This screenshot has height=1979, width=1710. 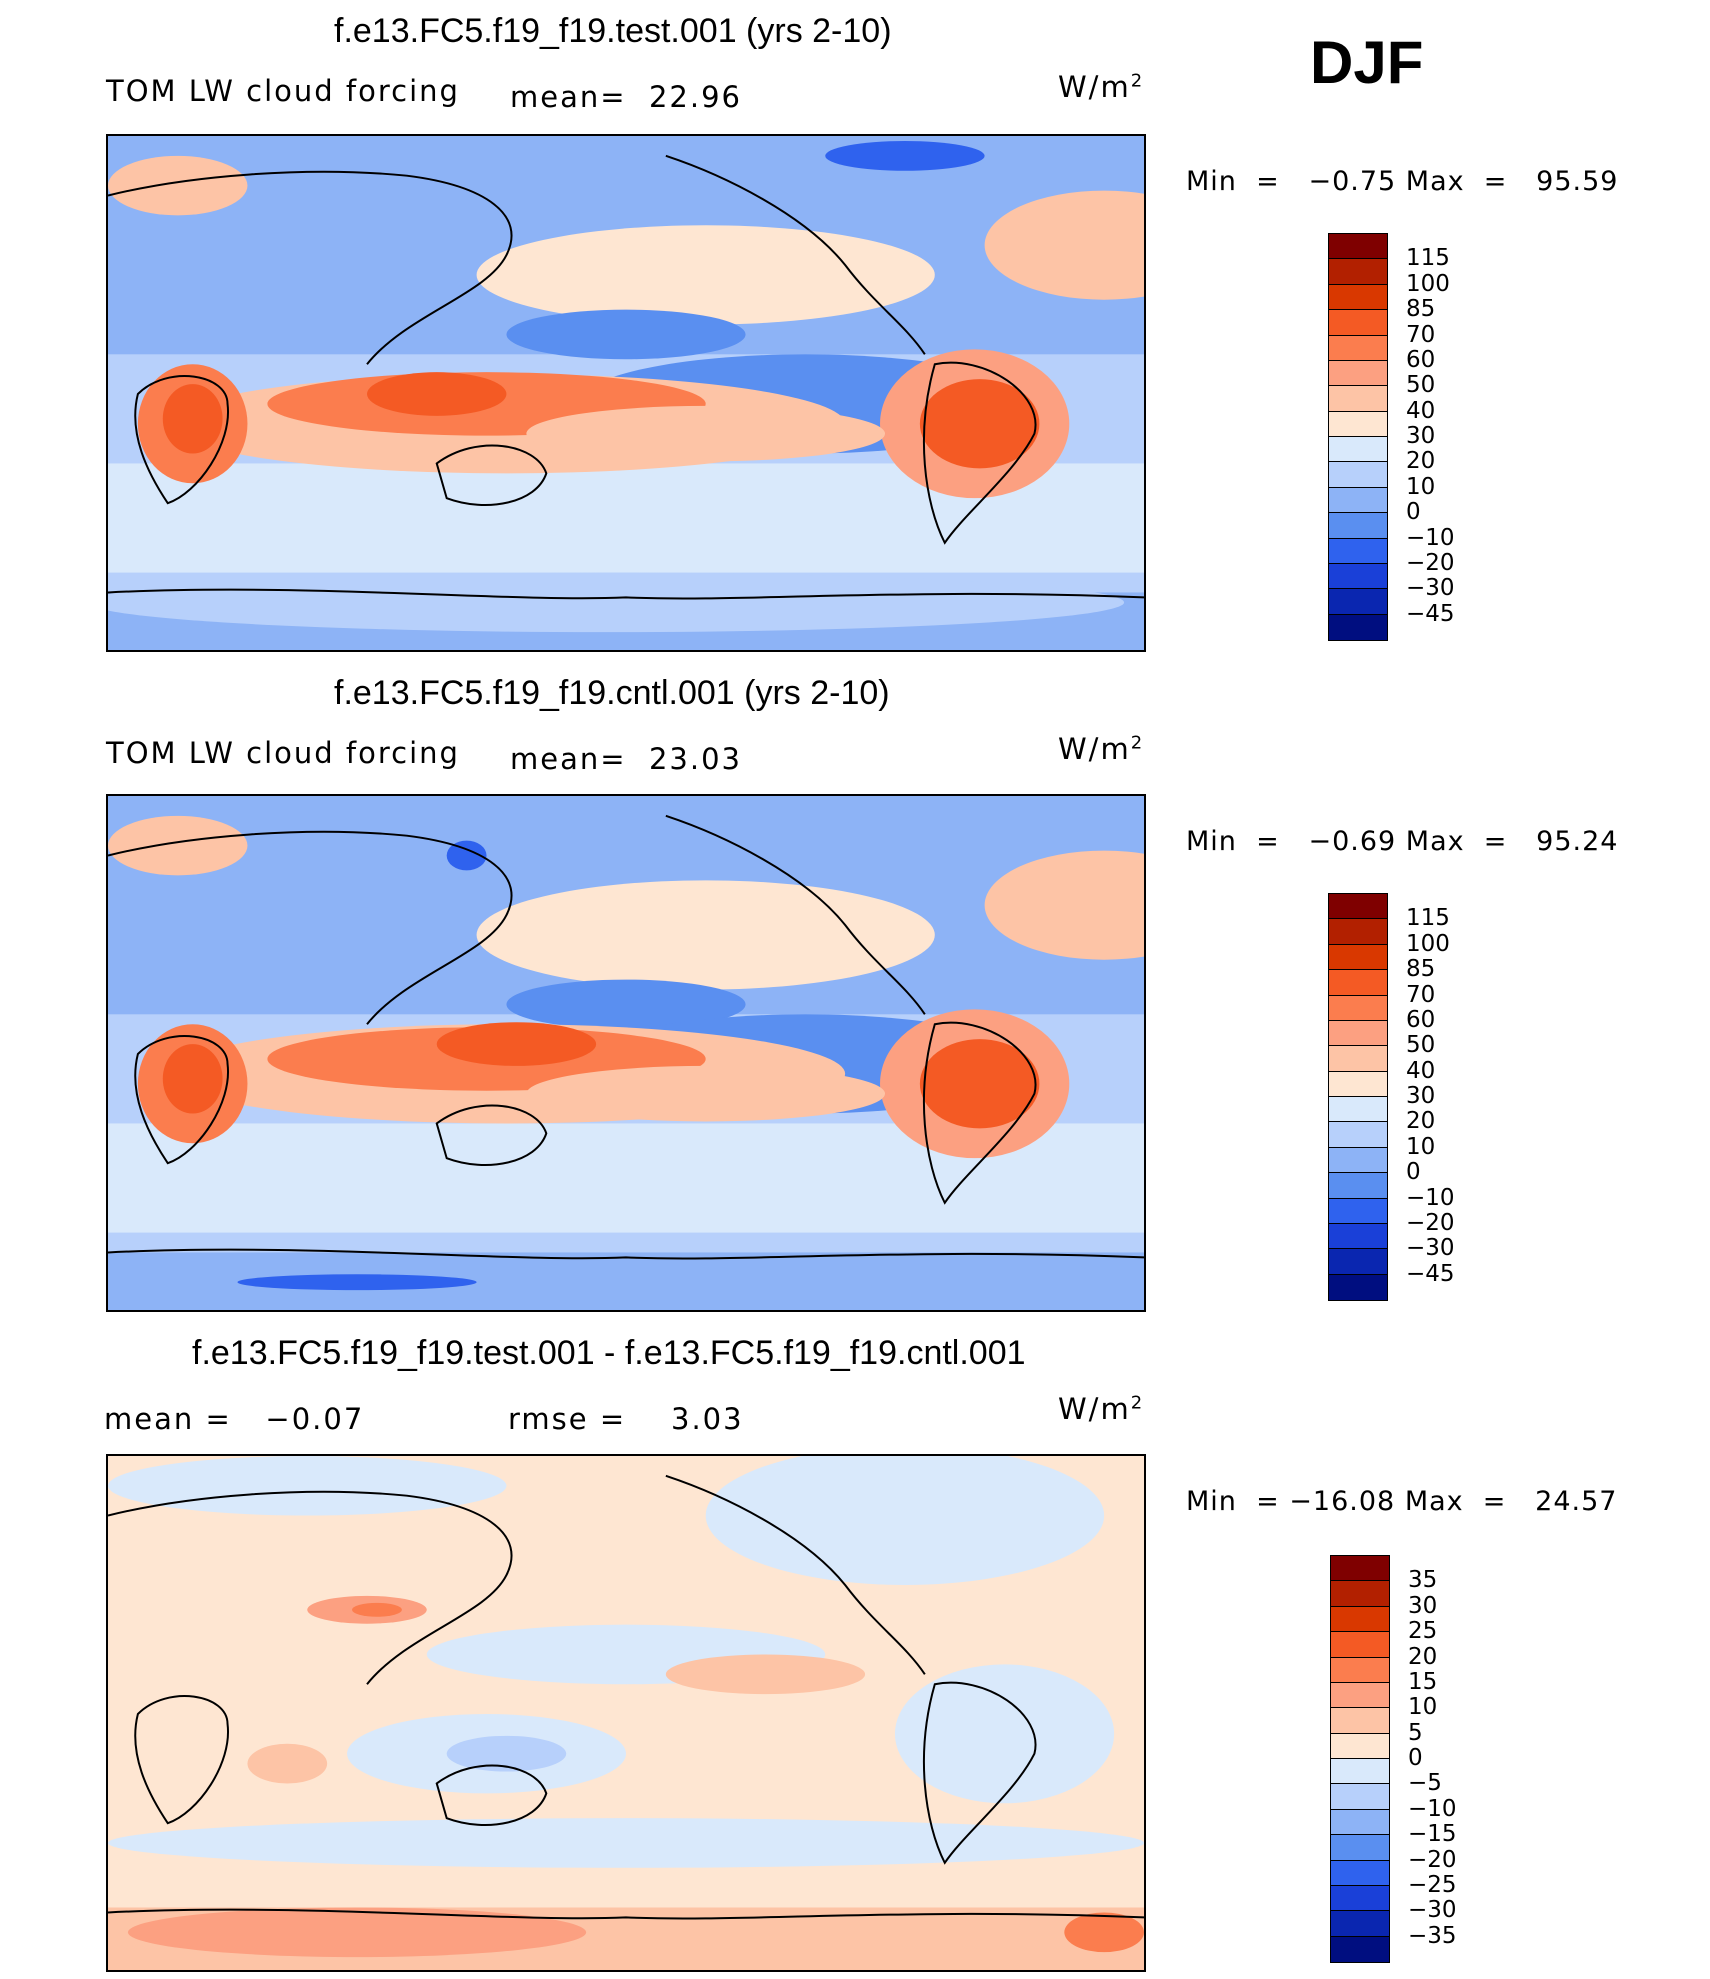 What do you see at coordinates (612, 693) in the screenshot?
I see `panel2-title: f.e13.FC5.f19_f19.cntl.001 (yrs 2-10)` at bounding box center [612, 693].